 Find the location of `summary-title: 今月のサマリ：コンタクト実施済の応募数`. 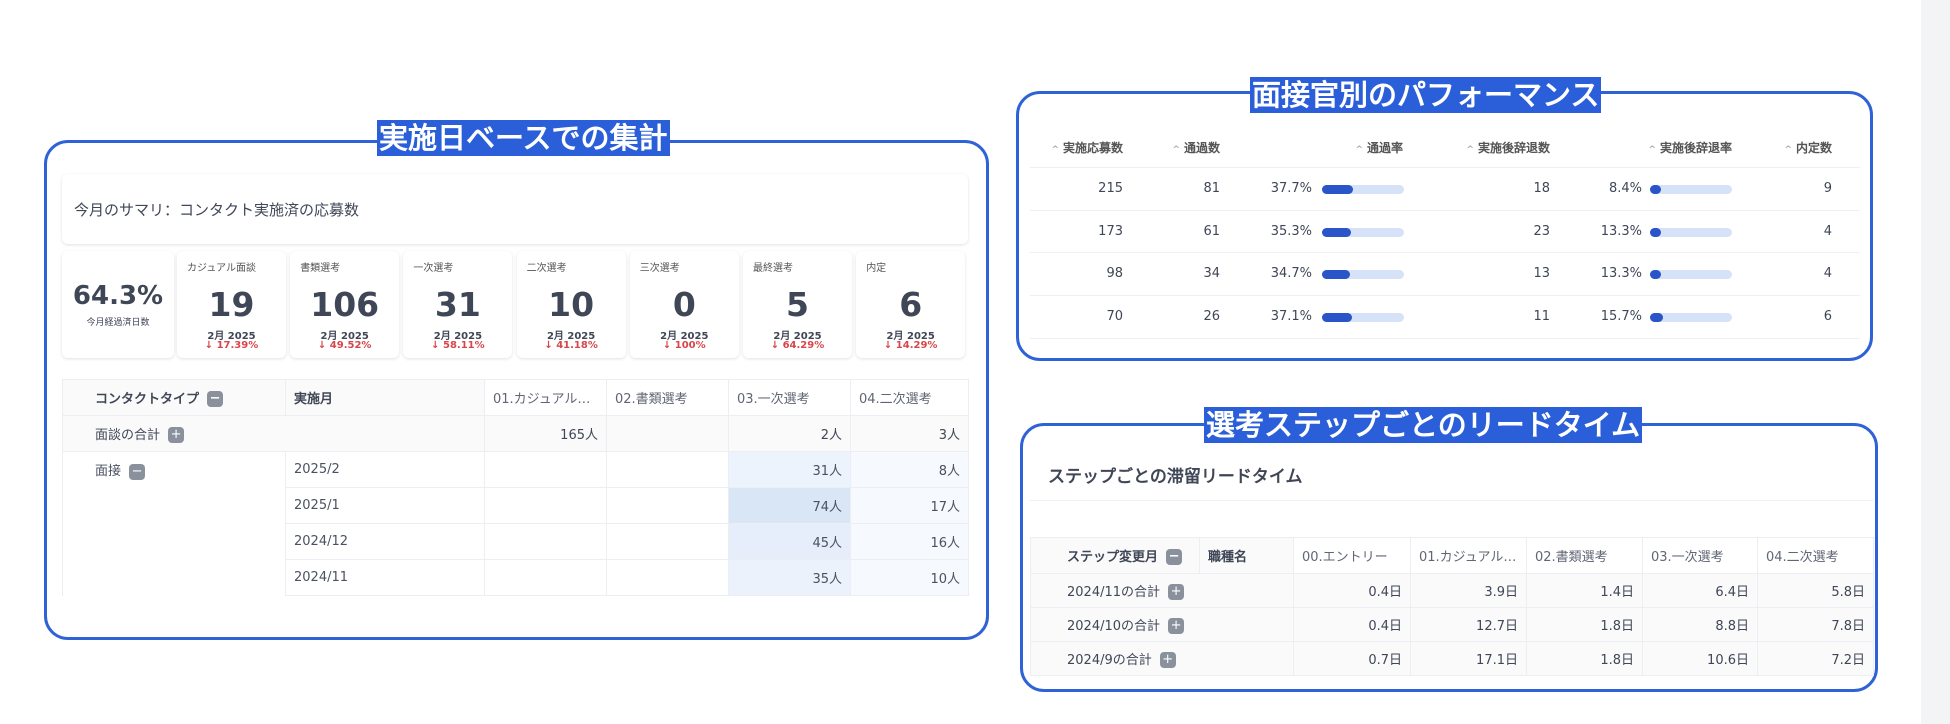

summary-title: 今月のサマリ：コンタクト実施済の応募数 is located at coordinates (217, 210).